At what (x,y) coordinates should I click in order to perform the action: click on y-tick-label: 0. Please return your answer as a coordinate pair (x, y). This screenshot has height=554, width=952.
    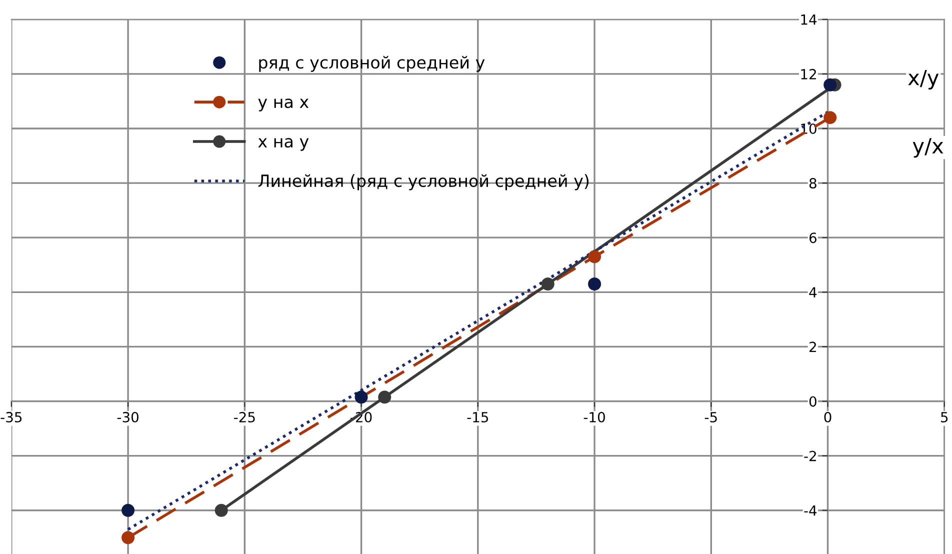
    Looking at the image, I should click on (812, 401).